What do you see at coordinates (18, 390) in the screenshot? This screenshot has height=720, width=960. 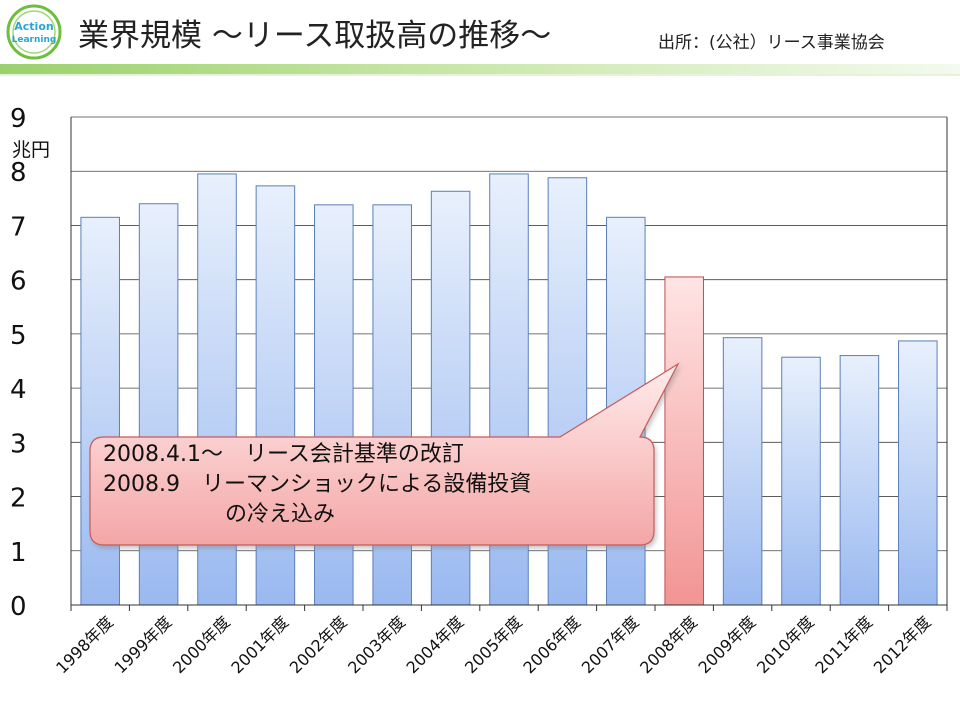 I see `y-tick-4: 4` at bounding box center [18, 390].